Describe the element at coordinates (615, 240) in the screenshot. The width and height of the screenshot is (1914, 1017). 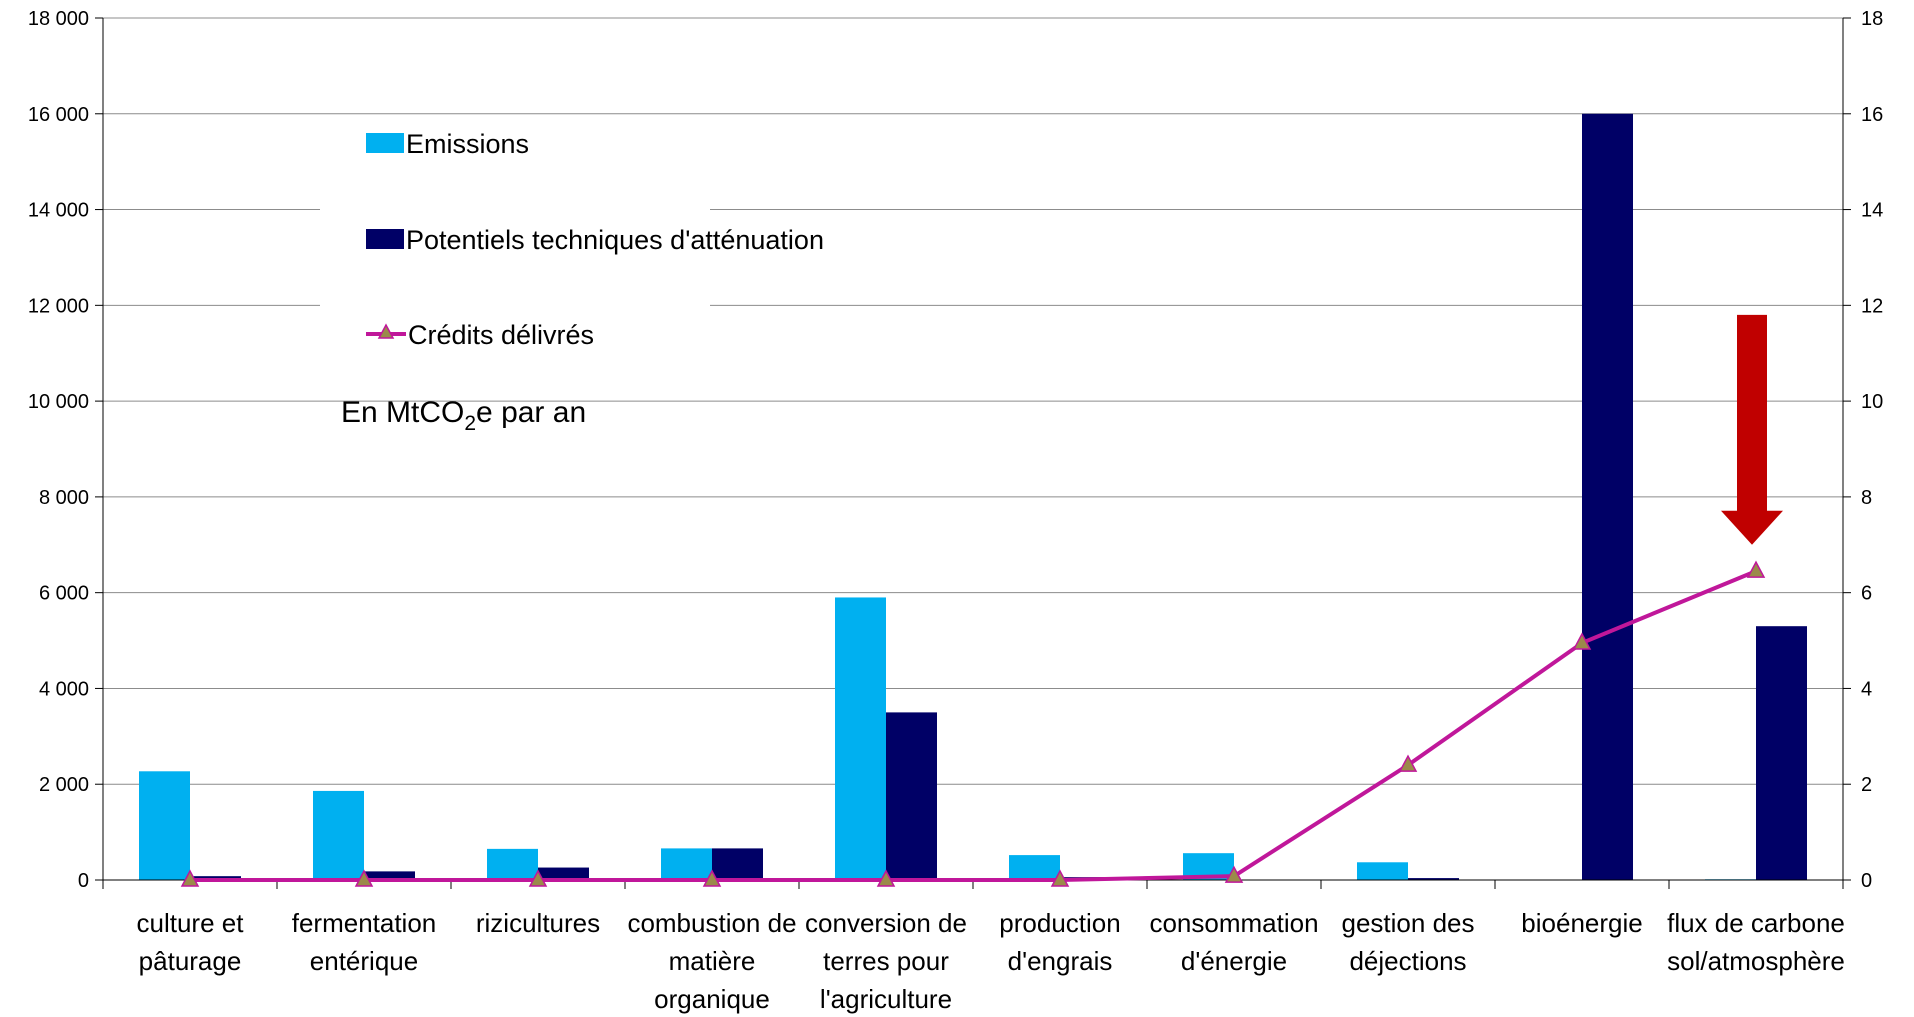
I see `legend-label-potentiels: Potentiels techniques d'atténuation` at that location.